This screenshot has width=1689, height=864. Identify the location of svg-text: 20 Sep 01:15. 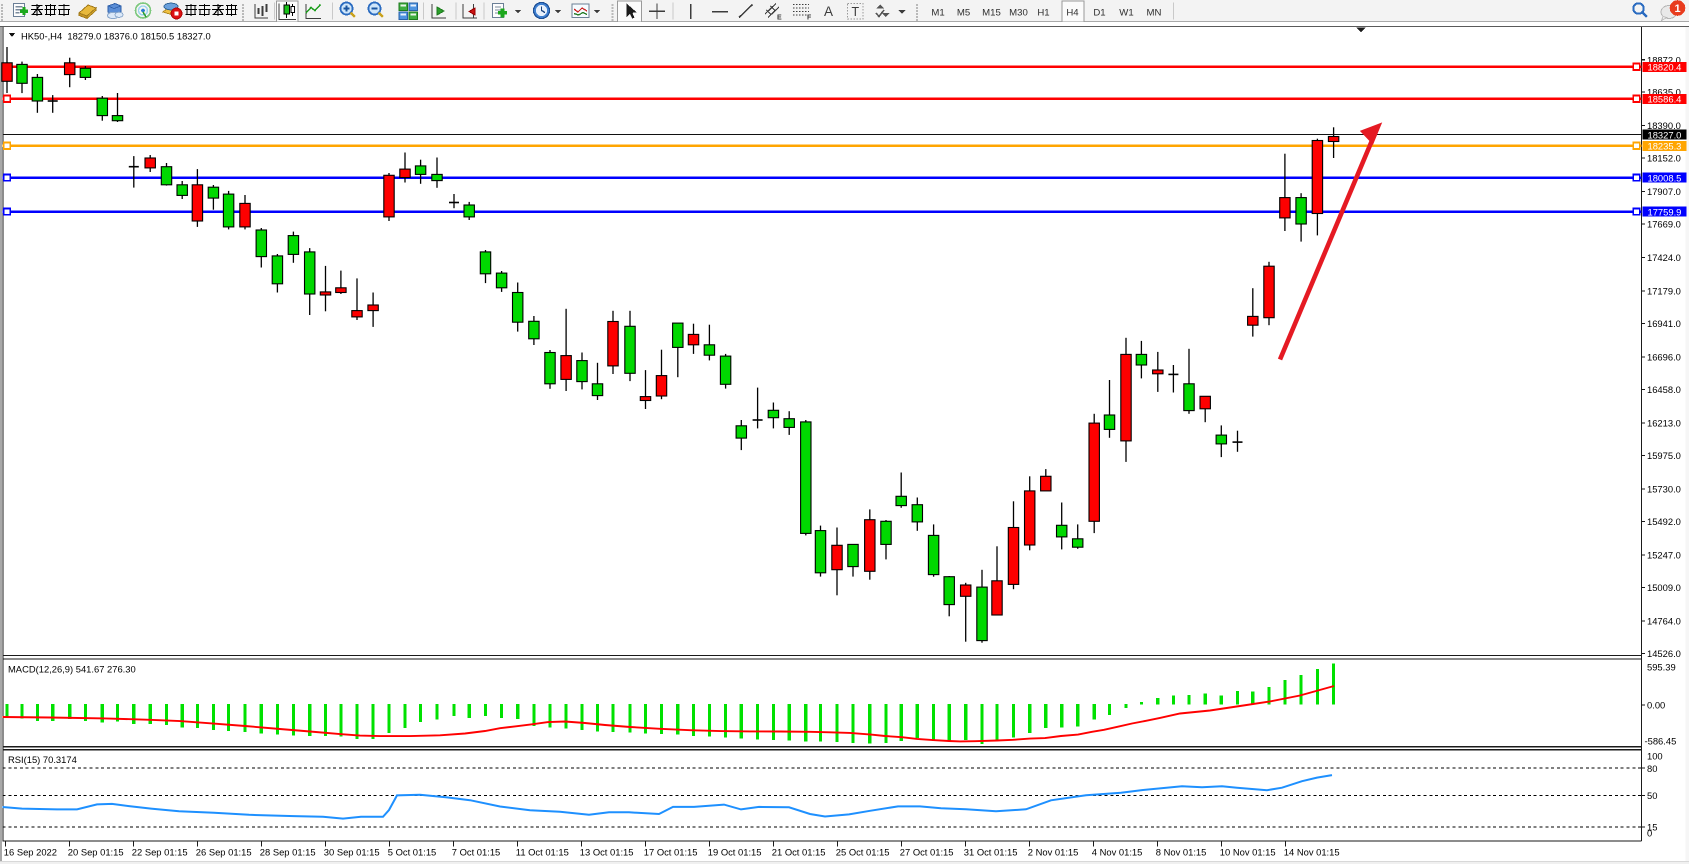
(96, 852).